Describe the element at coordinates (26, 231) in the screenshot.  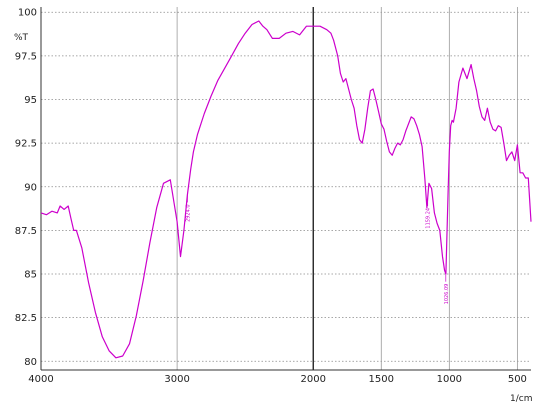
I see `y-tick-label: 87.5` at that location.